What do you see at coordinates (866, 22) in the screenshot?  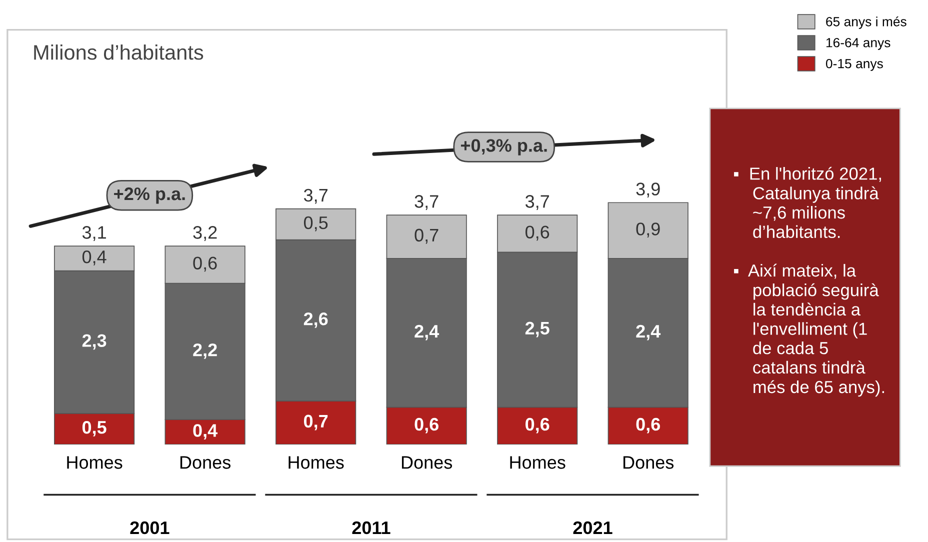 I see `legend-label: 65 anys i més` at bounding box center [866, 22].